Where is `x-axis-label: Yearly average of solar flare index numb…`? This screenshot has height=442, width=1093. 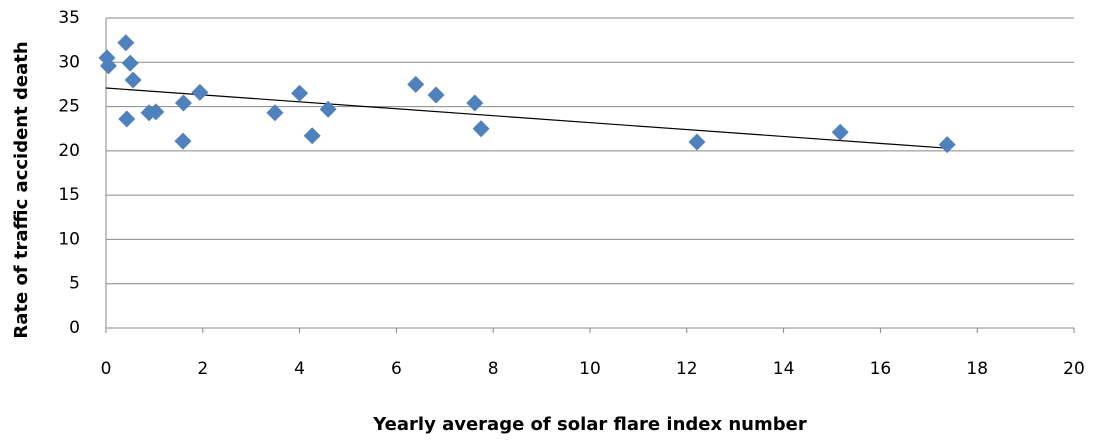 x-axis-label: Yearly average of solar flare index numb… is located at coordinates (589, 424).